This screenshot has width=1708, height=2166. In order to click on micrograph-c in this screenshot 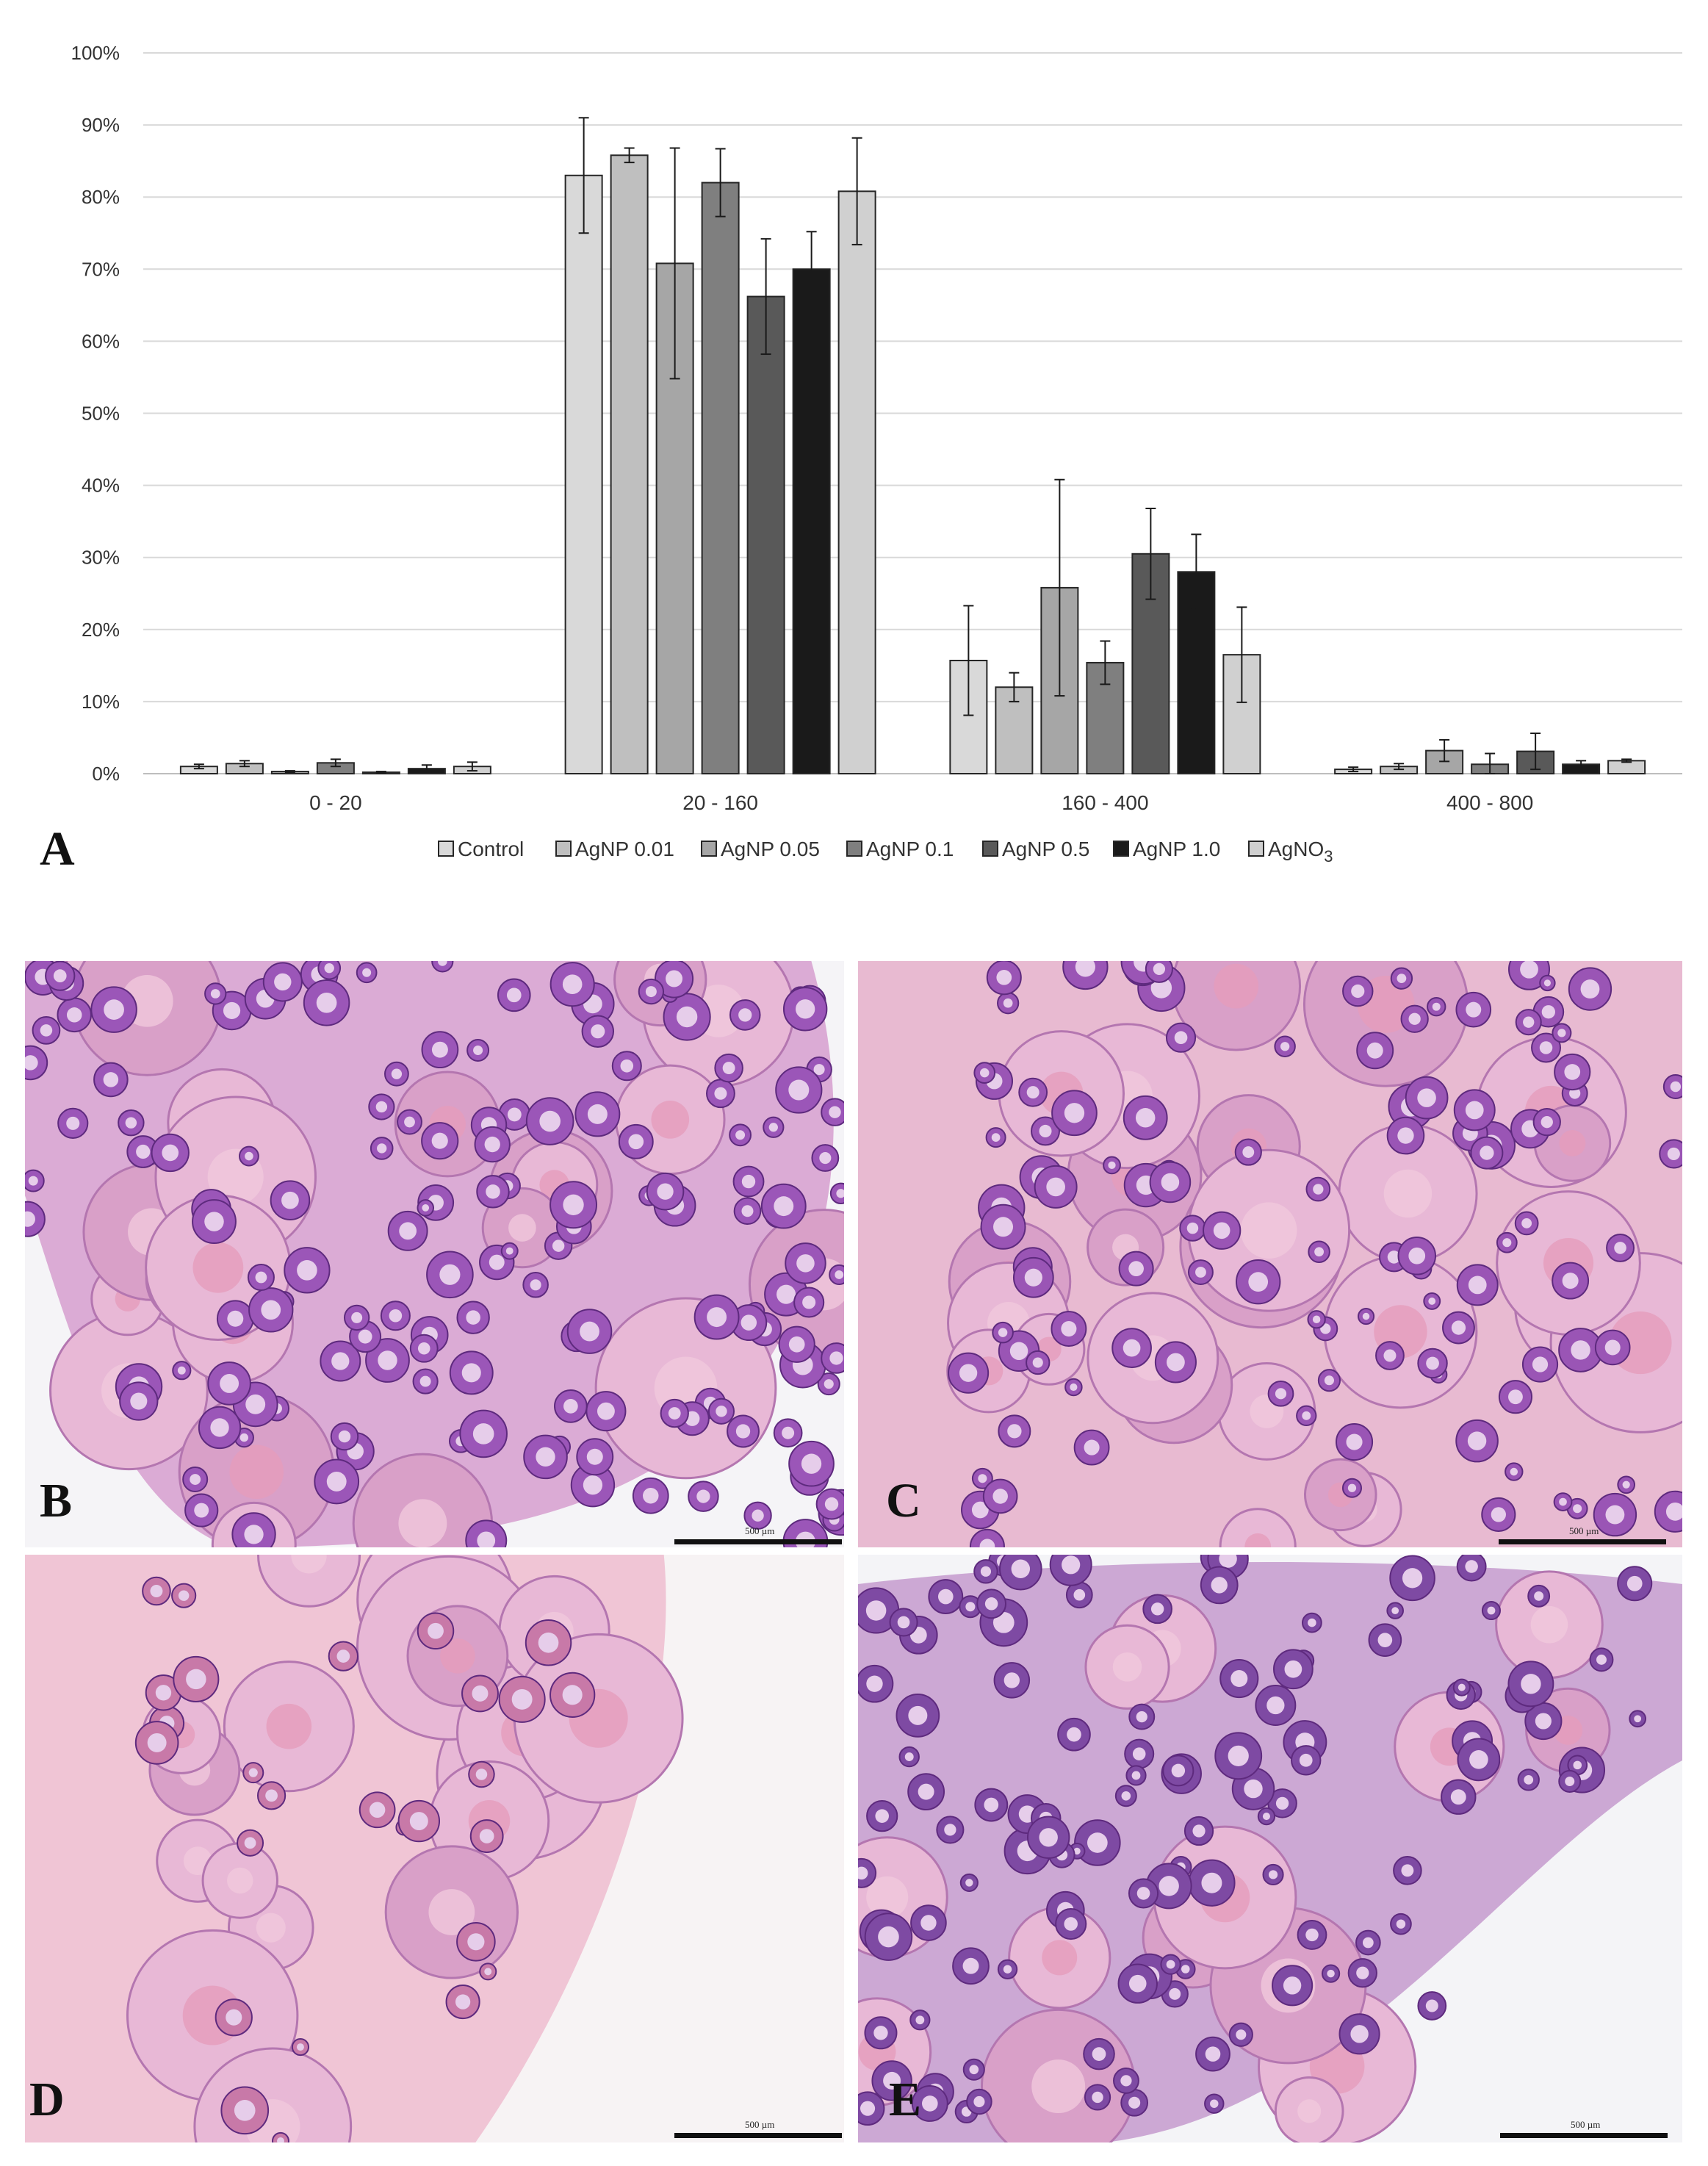, I will do `click(1270, 1254)`.